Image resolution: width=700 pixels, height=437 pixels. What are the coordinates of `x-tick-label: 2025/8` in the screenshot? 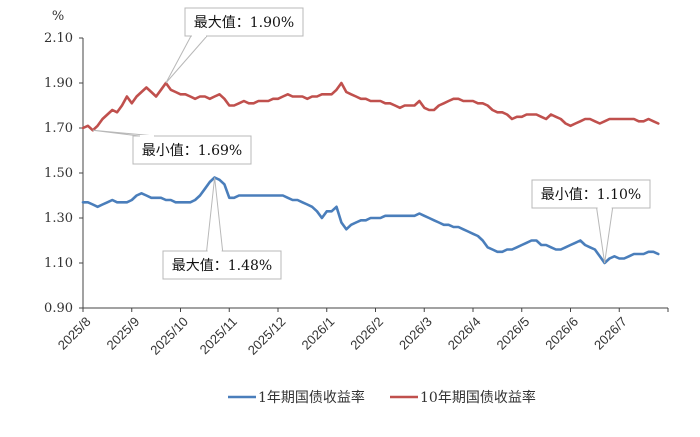 It's located at (74, 333).